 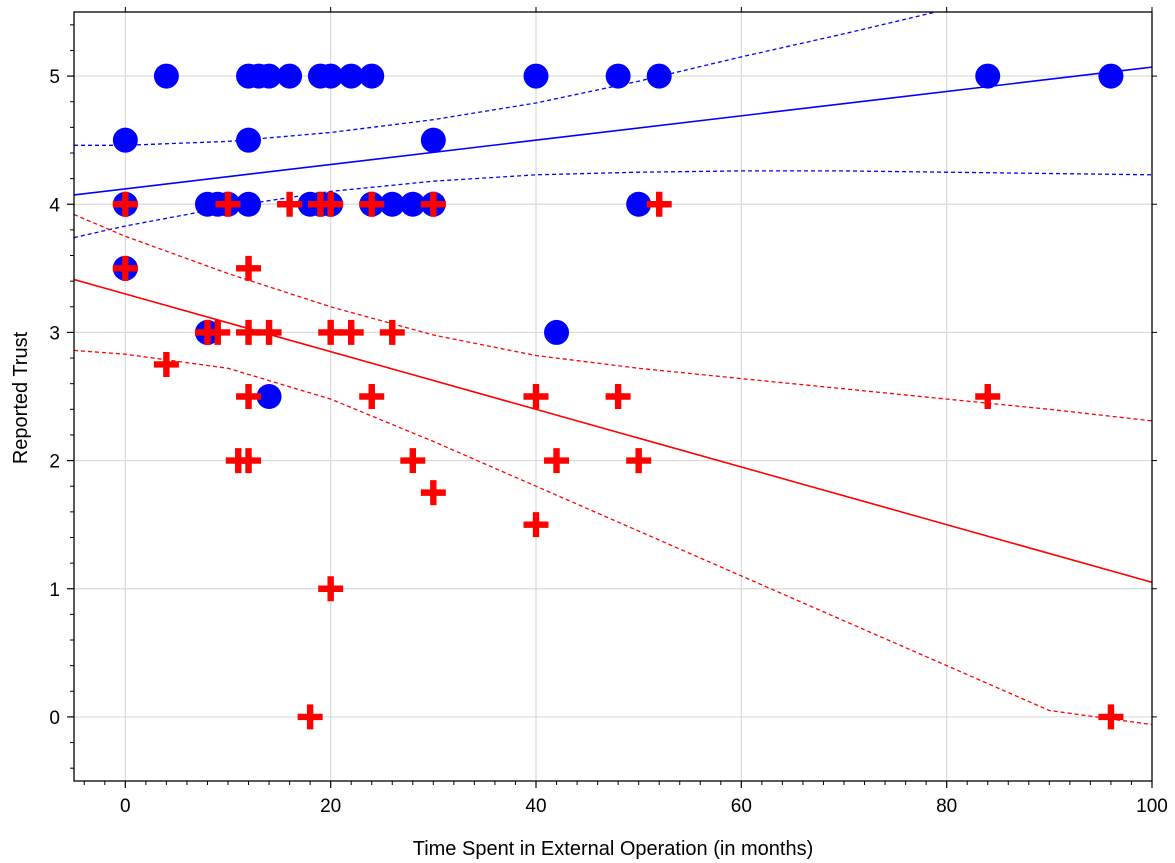 What do you see at coordinates (741, 806) in the screenshot?
I see `x-tick-label: 60` at bounding box center [741, 806].